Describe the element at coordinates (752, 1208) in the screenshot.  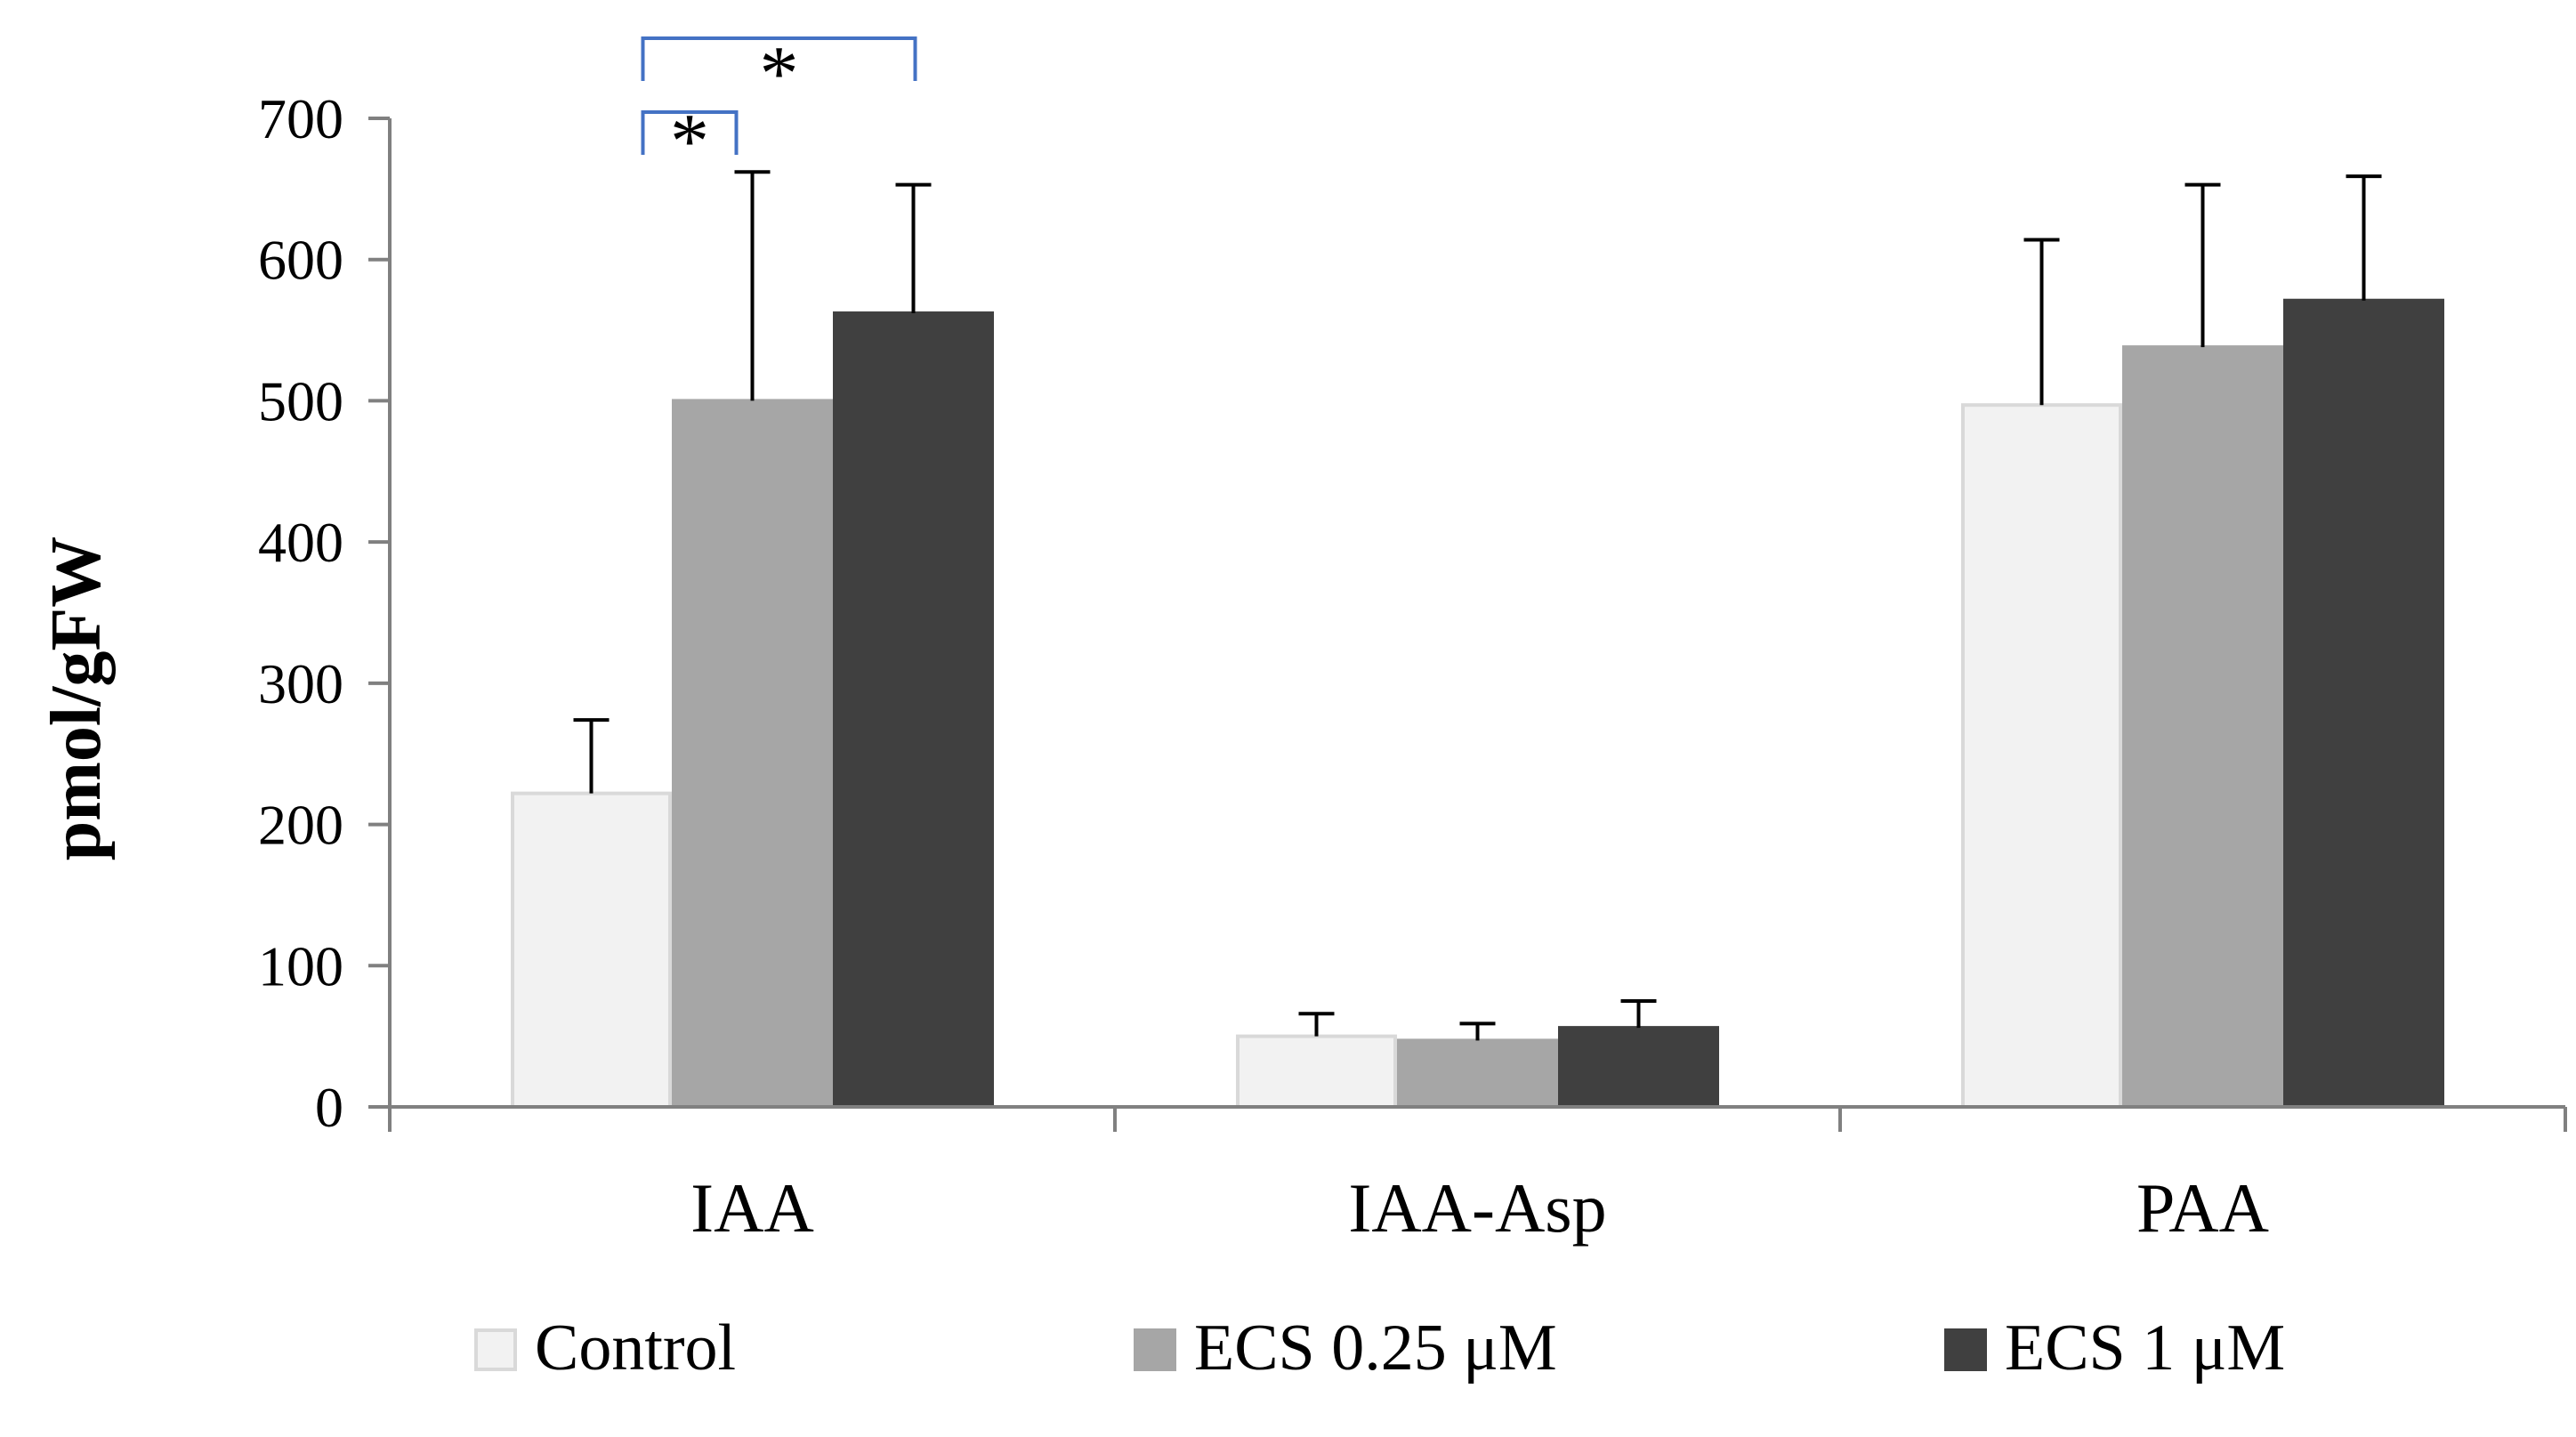
I see `x-category-label: IAA` at that location.